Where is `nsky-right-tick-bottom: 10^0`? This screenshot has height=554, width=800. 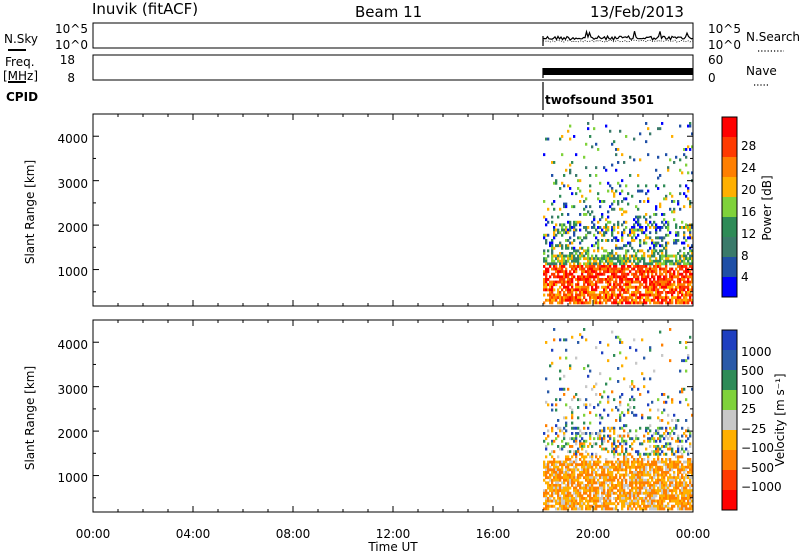
nsky-right-tick-bottom: 10^0 is located at coordinates (724, 45).